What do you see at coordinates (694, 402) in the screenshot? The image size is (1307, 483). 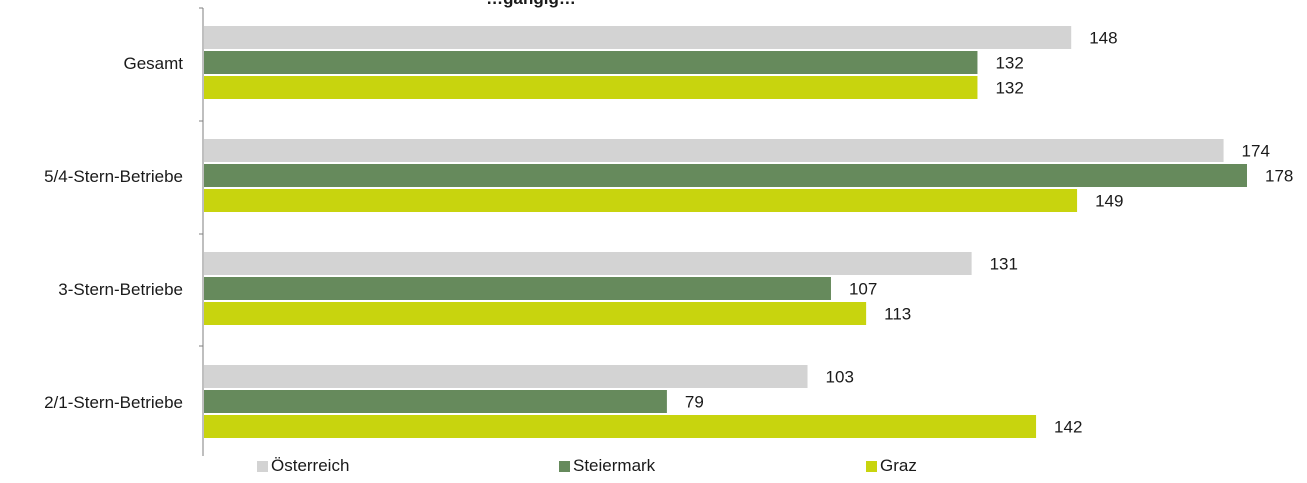 I see `data-label: 79` at bounding box center [694, 402].